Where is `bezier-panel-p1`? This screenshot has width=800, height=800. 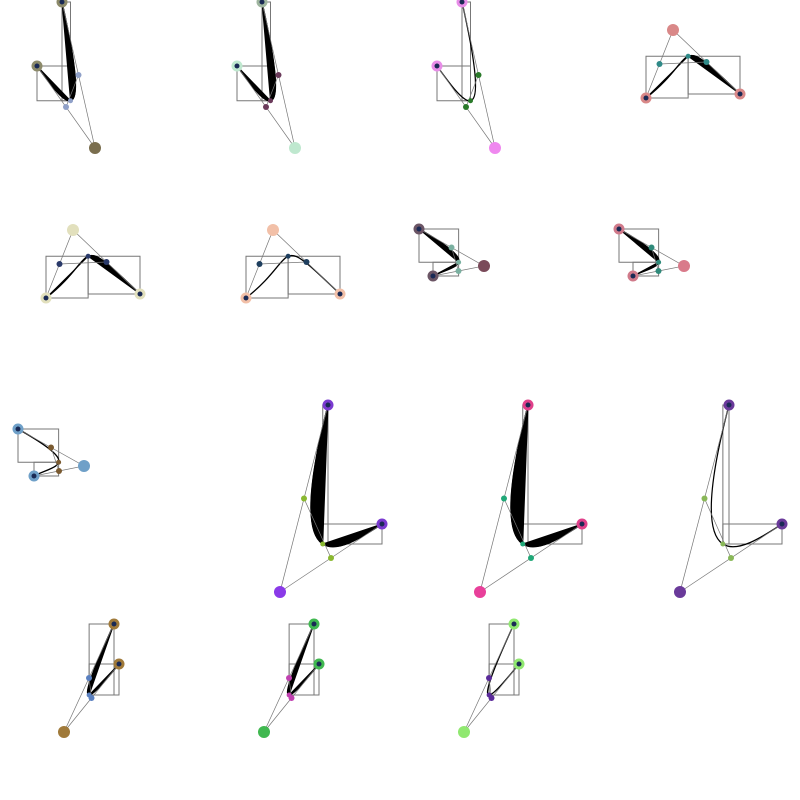 bezier-panel-p1 is located at coordinates (66, 77).